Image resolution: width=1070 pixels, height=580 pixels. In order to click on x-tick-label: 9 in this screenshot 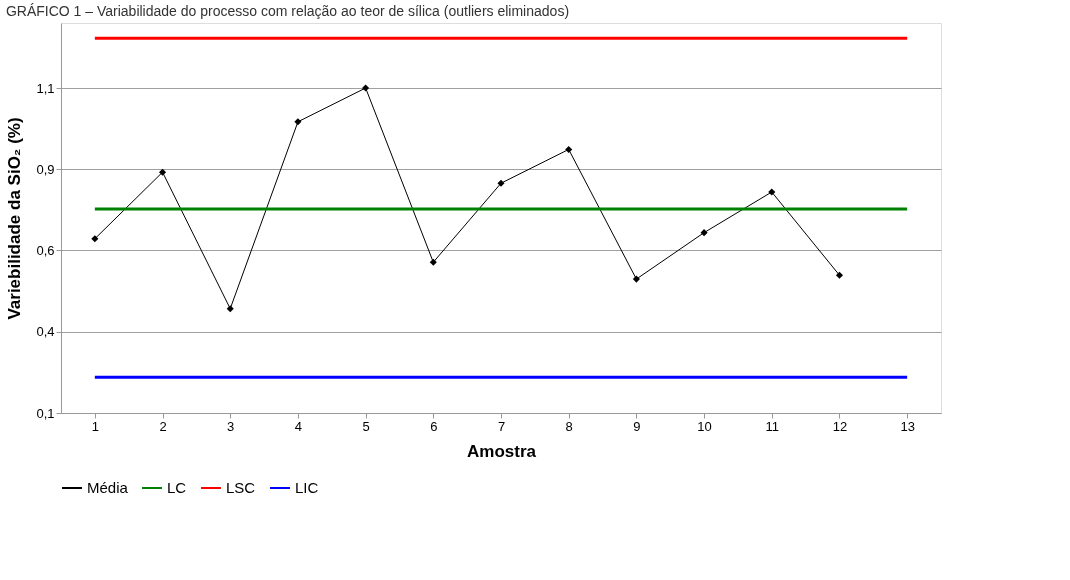, I will do `click(637, 426)`.